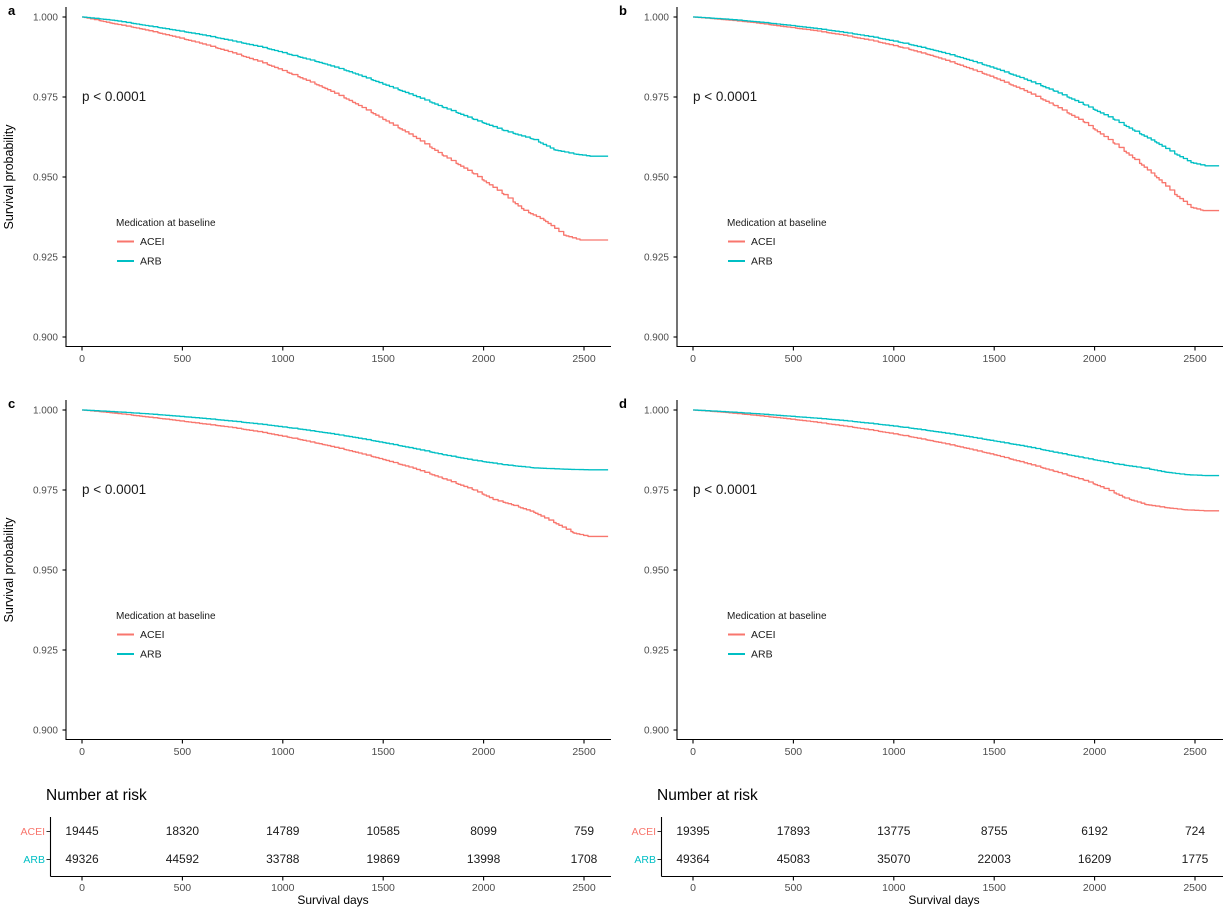 This screenshot has width=1223, height=912. What do you see at coordinates (11, 403) in the screenshot?
I see `panel-label-c: c` at bounding box center [11, 403].